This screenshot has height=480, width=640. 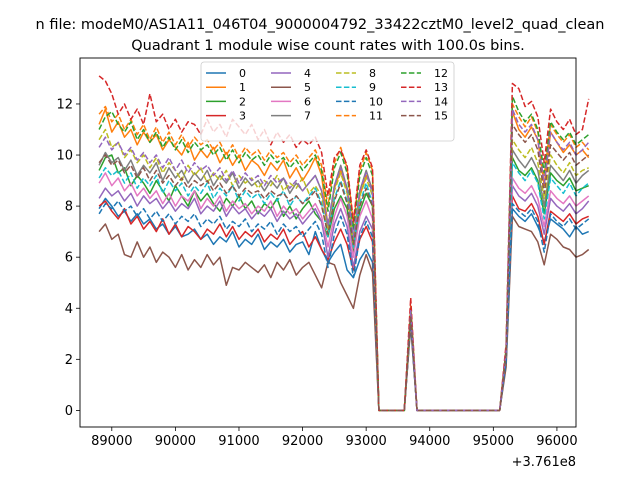 I want to click on legend-label: 14, so click(x=441, y=101).